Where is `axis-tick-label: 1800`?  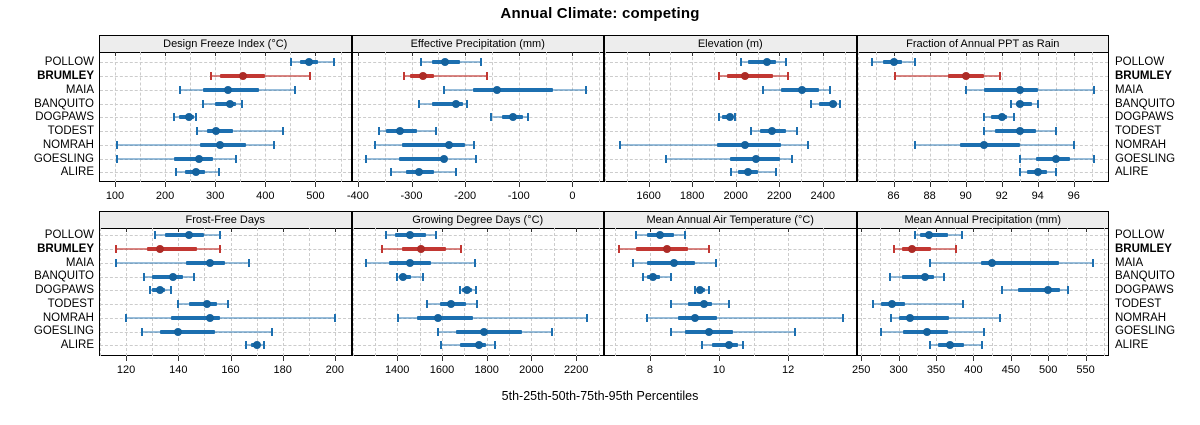 axis-tick-label: 1800 is located at coordinates (486, 370).